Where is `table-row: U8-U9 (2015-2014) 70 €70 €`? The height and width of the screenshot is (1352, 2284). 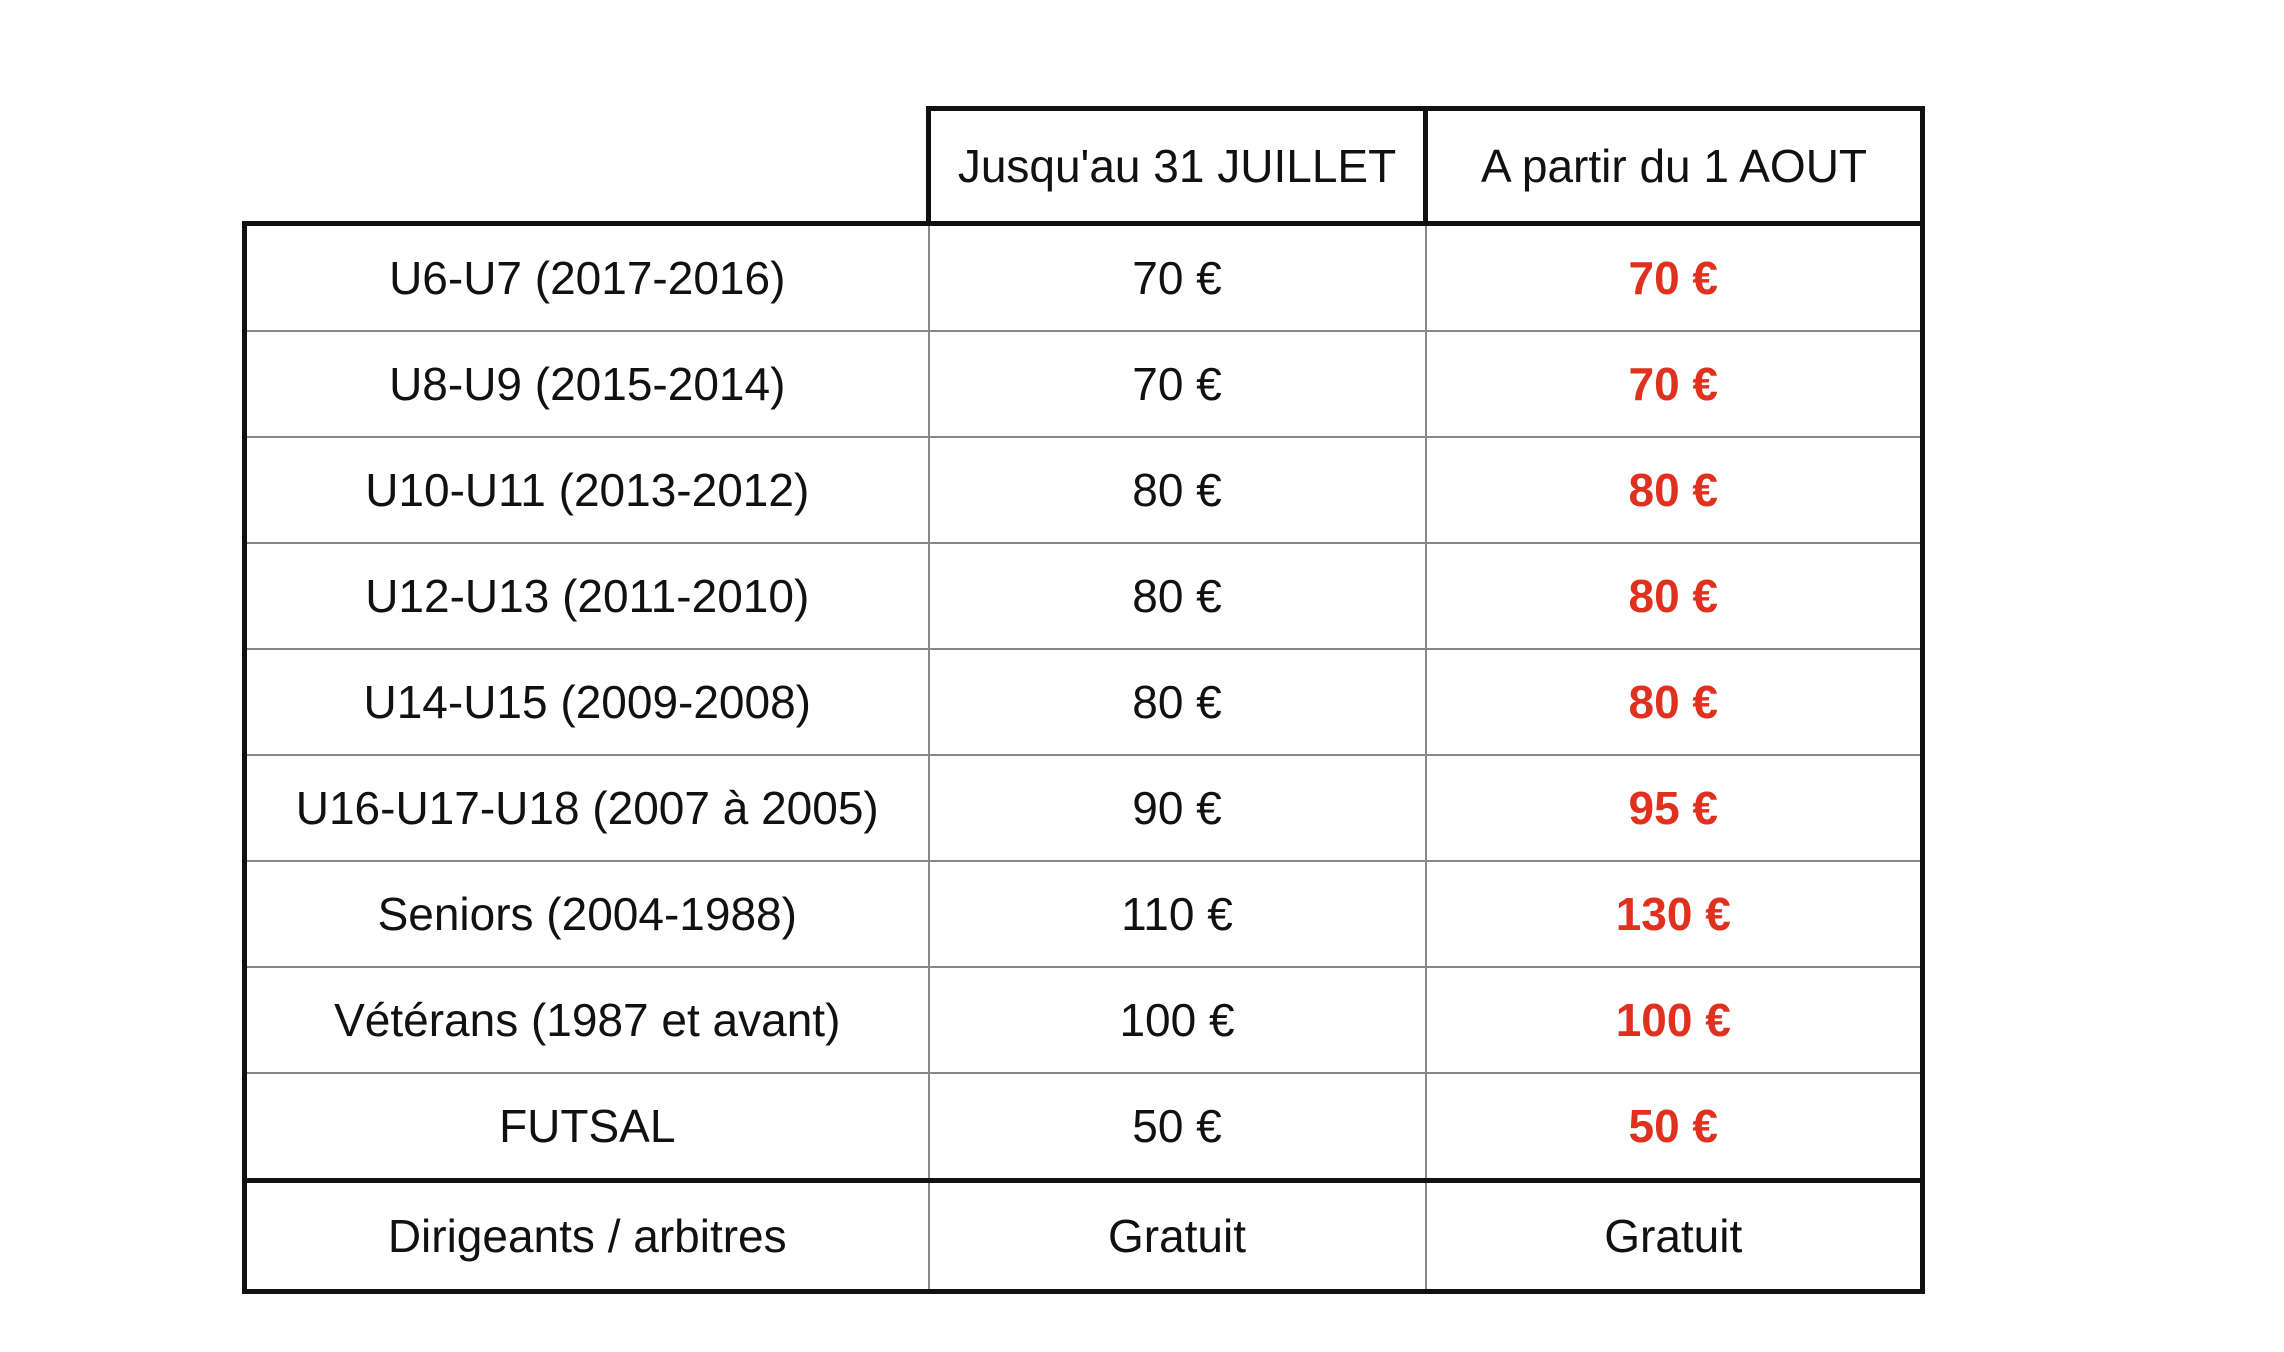 table-row: U8-U9 (2015-2014) 70 €70 € is located at coordinates (1083, 384).